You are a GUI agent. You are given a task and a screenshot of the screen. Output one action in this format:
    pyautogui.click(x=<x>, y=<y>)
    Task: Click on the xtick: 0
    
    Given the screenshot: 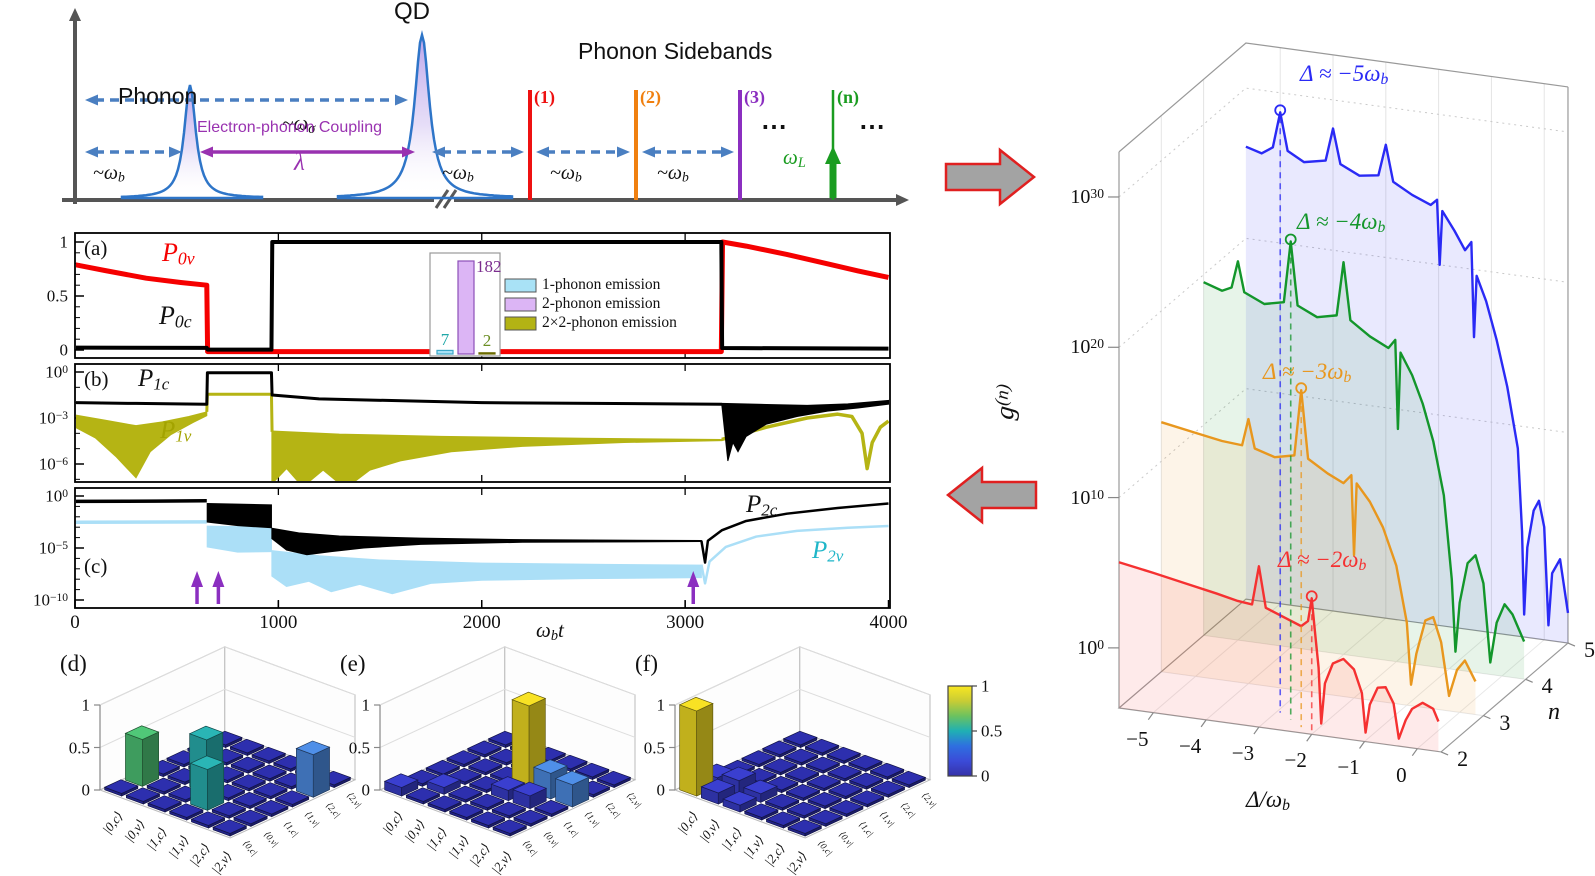 What is the action you would take?
    pyautogui.click(x=75, y=622)
    